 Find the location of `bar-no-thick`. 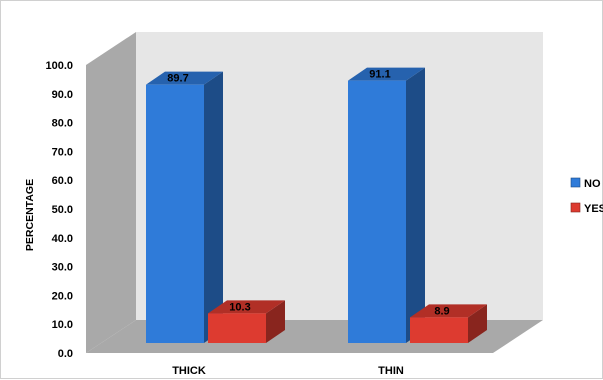

bar-no-thick is located at coordinates (175, 213).